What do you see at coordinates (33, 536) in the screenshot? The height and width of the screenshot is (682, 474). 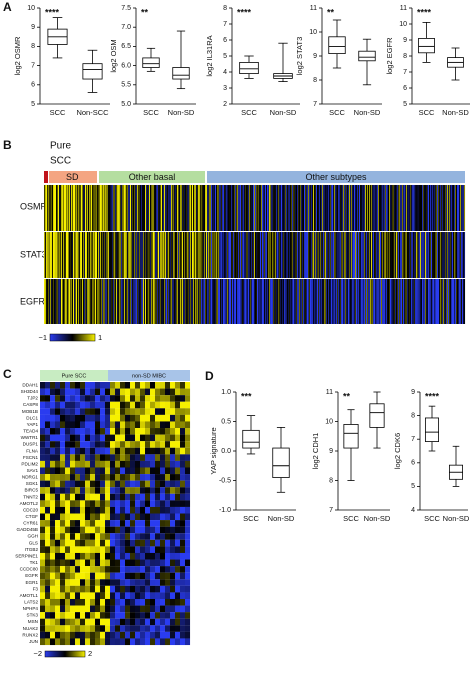 I see `gene-label: GGH` at bounding box center [33, 536].